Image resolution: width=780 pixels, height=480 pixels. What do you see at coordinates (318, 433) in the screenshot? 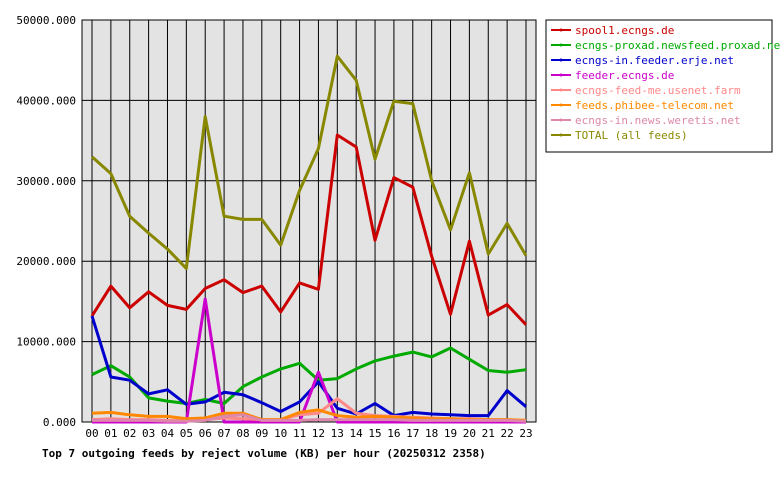
I see `x-tick-label: 12` at bounding box center [318, 433].